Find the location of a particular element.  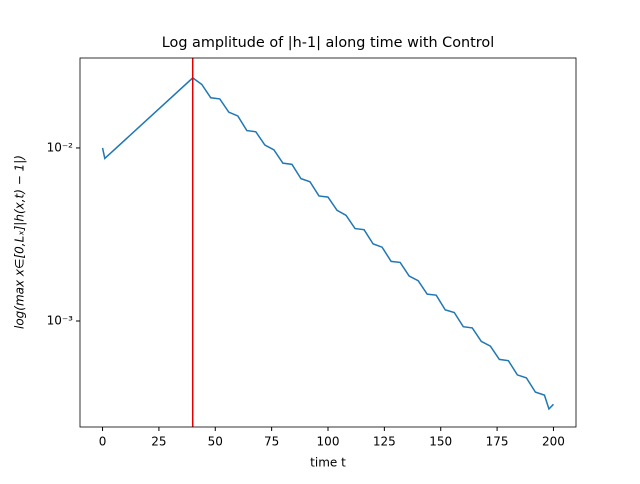

x-tick-label: 25 is located at coordinates (158, 442).